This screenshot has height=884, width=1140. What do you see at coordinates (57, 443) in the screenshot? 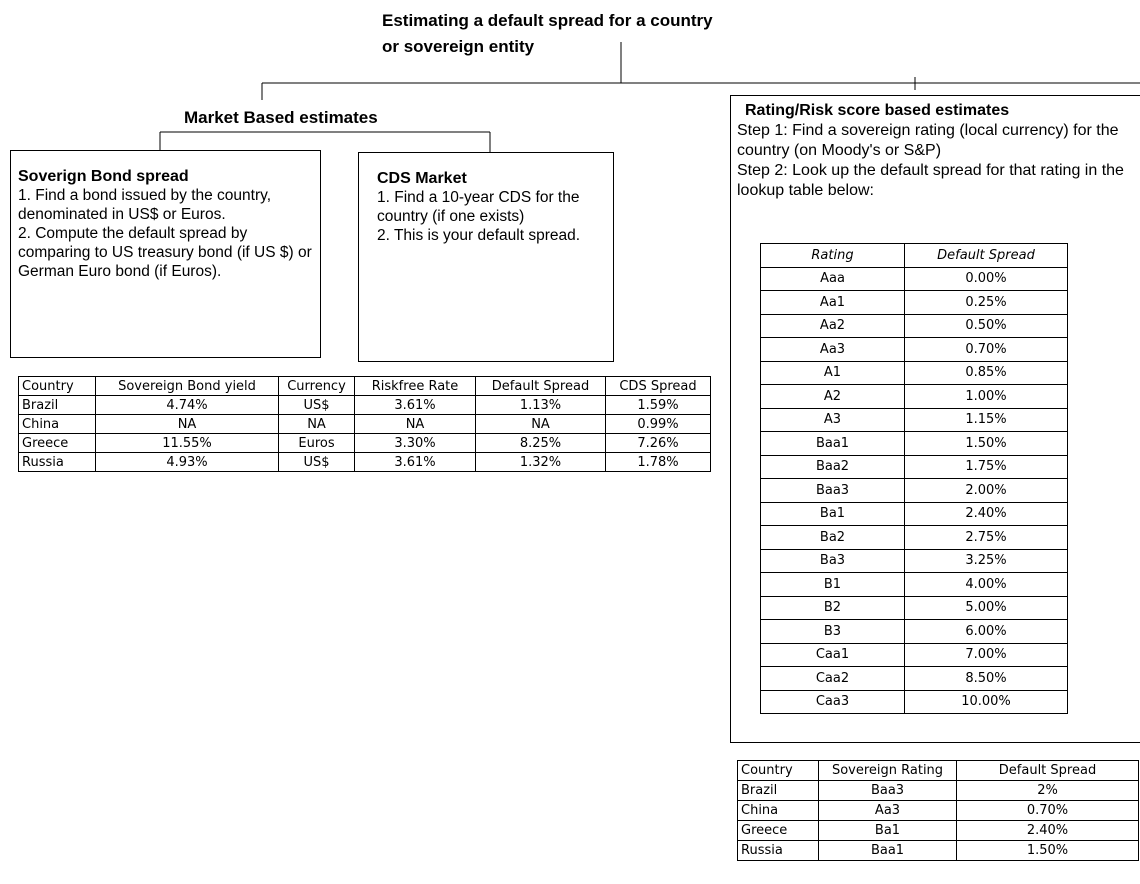
I see `table-cell: Greece` at bounding box center [57, 443].